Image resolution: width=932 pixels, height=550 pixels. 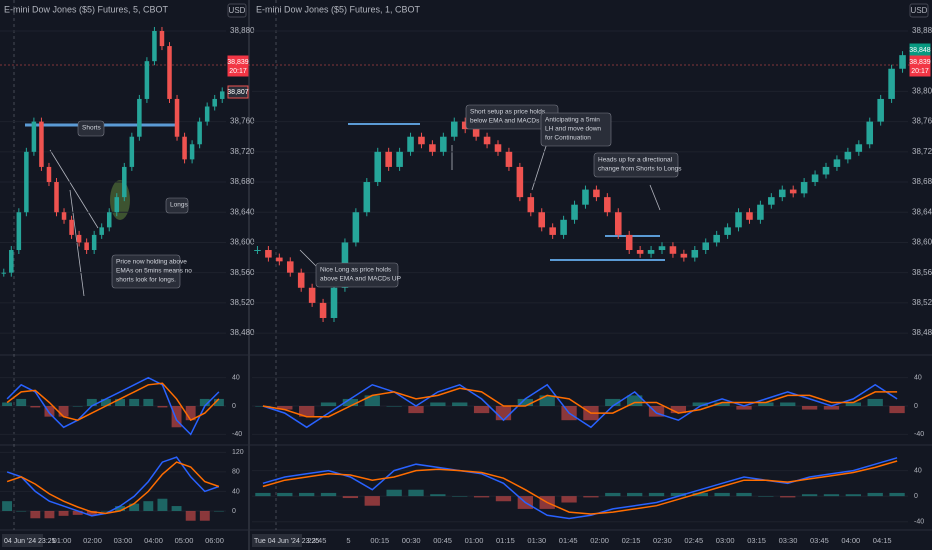 What do you see at coordinates (635, 160) in the screenshot?
I see `annotation-text: Heads up for a directional` at bounding box center [635, 160].